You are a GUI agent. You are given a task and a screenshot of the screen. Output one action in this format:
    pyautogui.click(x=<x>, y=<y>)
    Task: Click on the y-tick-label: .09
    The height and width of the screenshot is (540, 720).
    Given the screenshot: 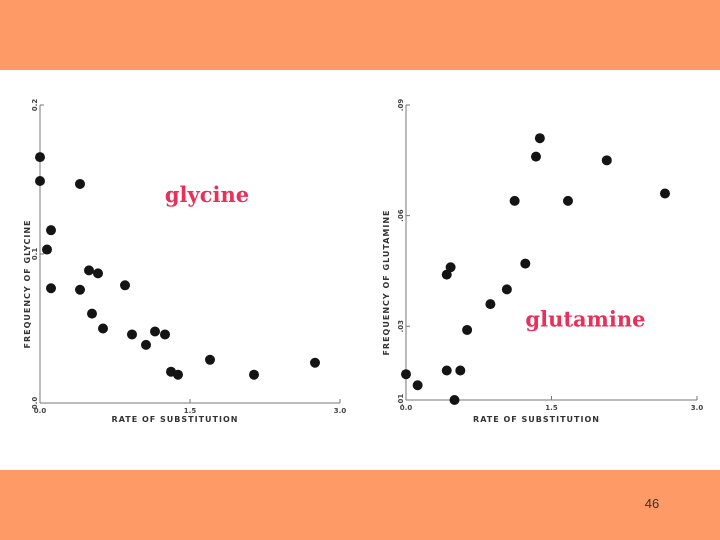 What is the action you would take?
    pyautogui.click(x=401, y=105)
    